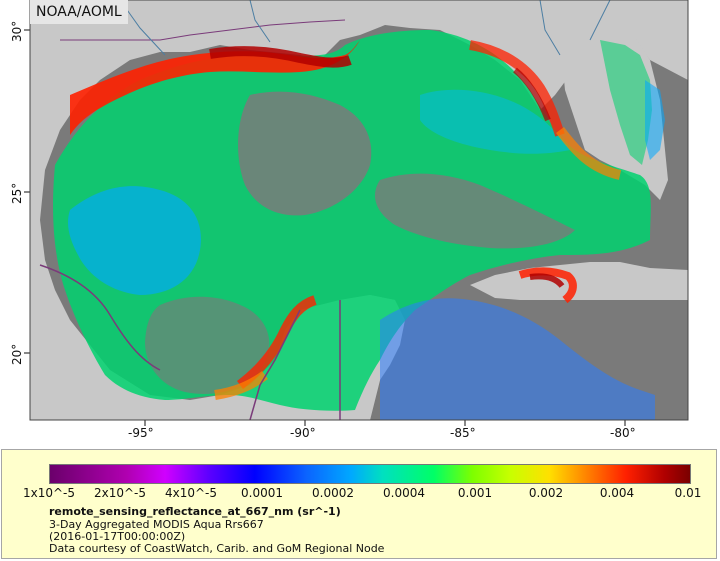 This screenshot has height=561, width=720. I want to click on colorbar, so click(370, 474).